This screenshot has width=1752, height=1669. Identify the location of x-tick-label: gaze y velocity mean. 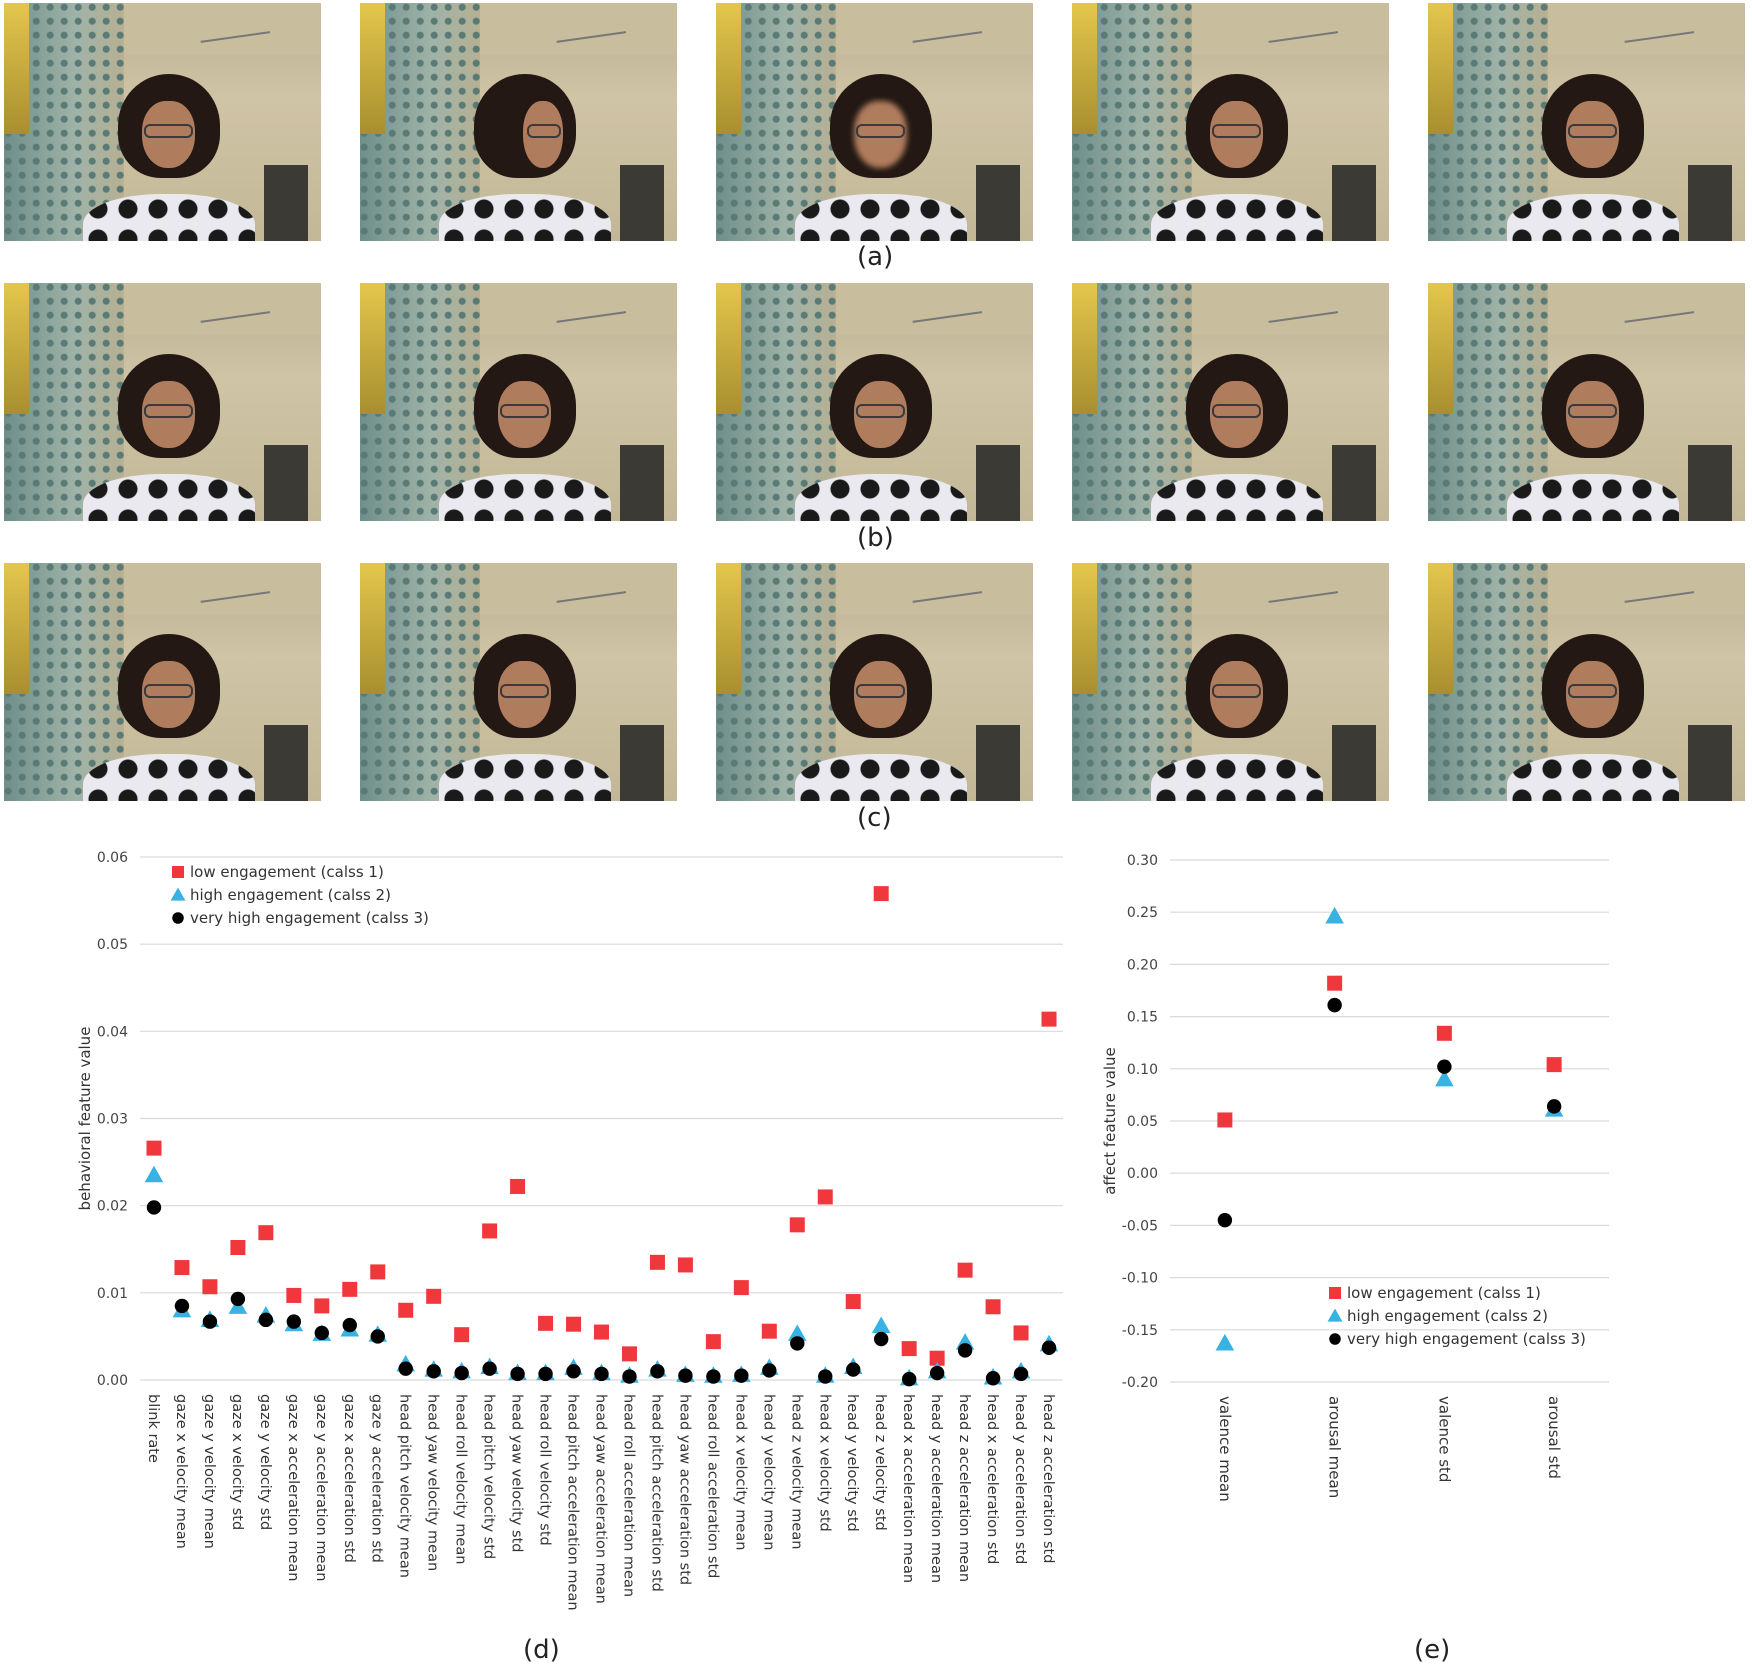
(209, 1471).